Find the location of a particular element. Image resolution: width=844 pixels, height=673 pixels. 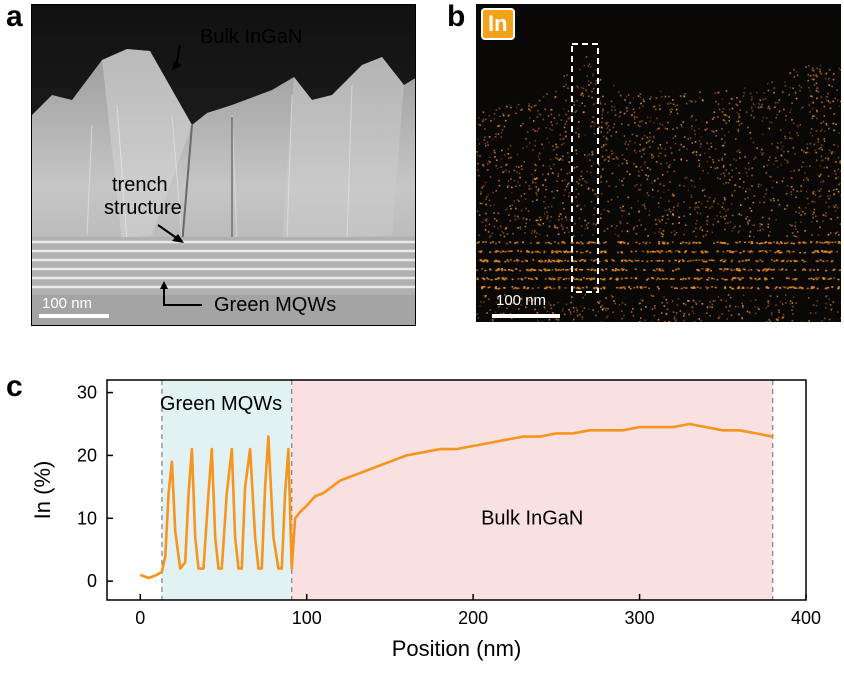

label-bulk-ingan: Bulk InGaN is located at coordinates (251, 37).